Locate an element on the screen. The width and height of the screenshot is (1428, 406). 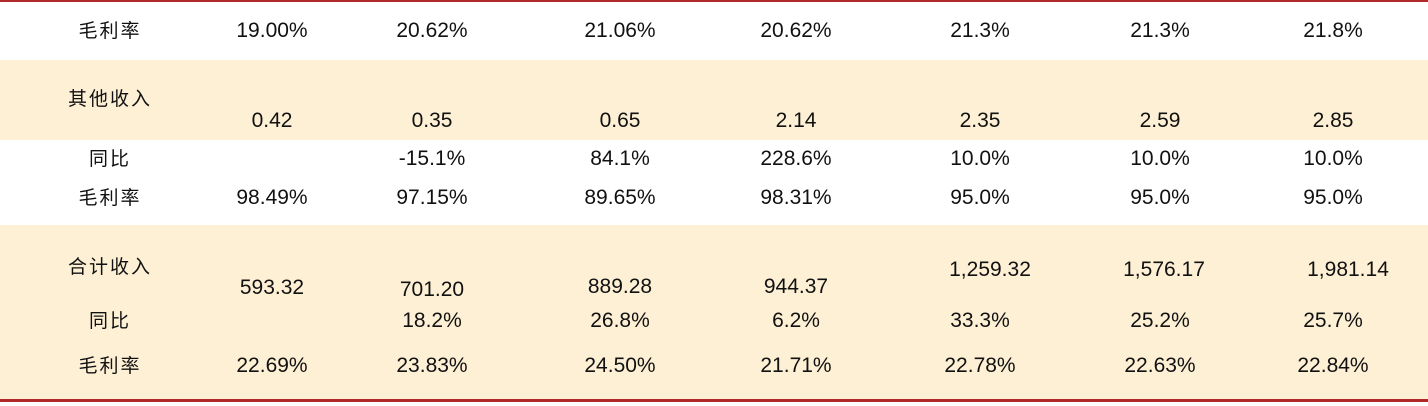
cell-col-1: 19.00% is located at coordinates (272, 30).